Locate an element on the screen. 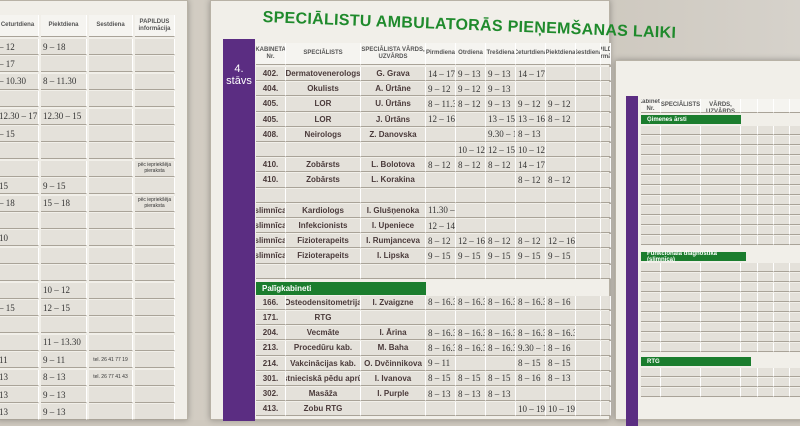  tue-cell: 12 – 16 is located at coordinates (471, 241).